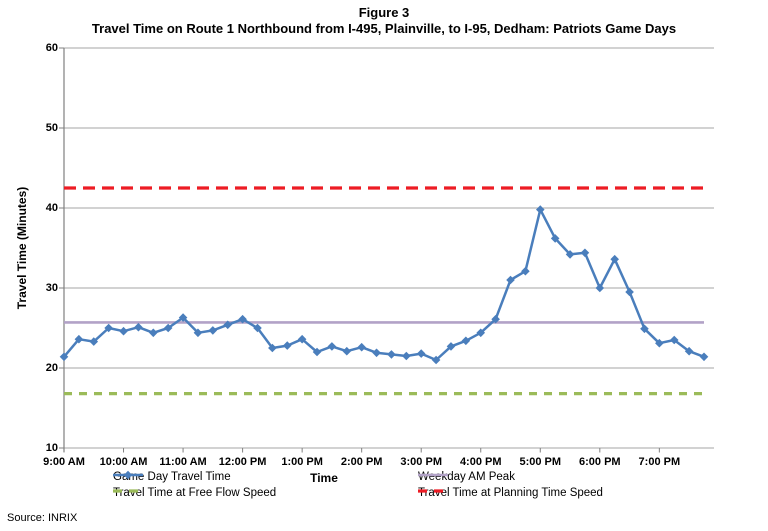  What do you see at coordinates (525, 271) in the screenshot?
I see `data-point-marker-4-45-PM` at bounding box center [525, 271].